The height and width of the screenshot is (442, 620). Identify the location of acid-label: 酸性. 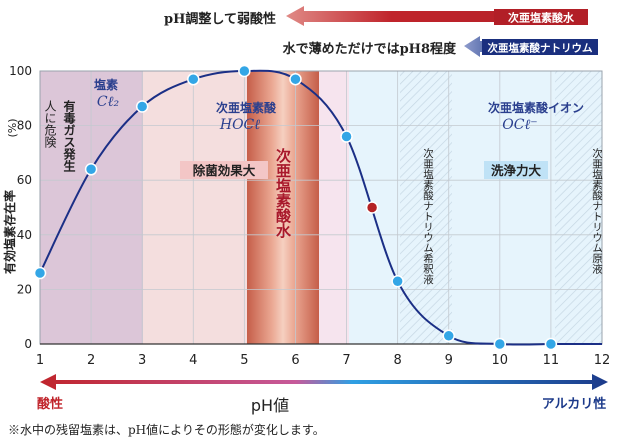
(50, 404).